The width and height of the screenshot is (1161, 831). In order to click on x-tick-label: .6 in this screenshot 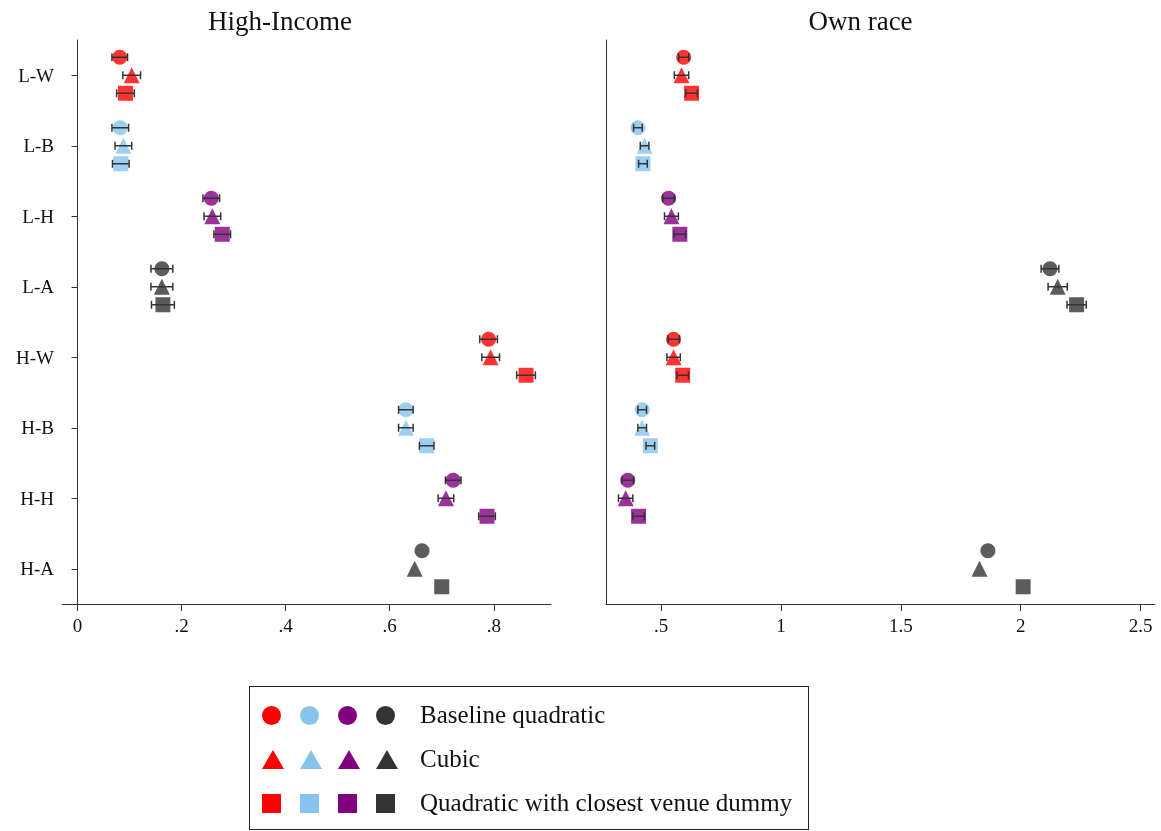, I will do `click(389, 625)`.